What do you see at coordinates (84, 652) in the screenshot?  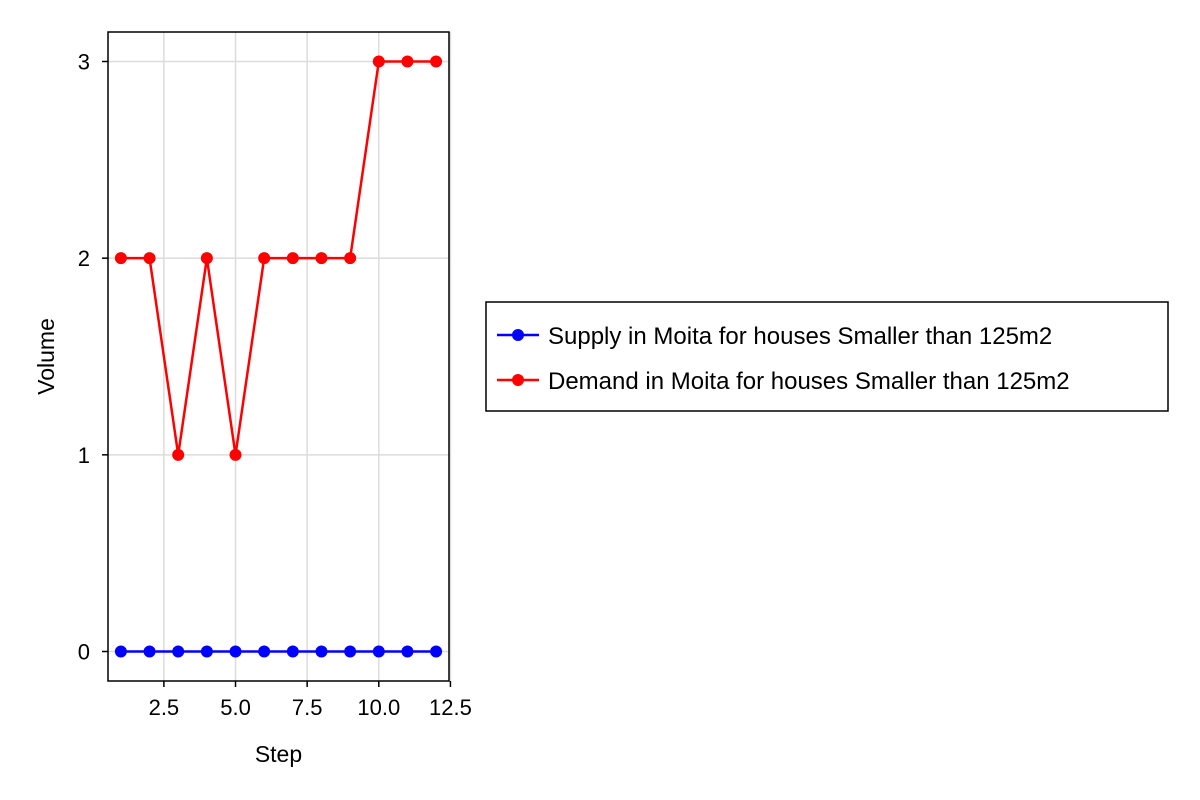 I see `y-tick-label-0: 0` at bounding box center [84, 652].